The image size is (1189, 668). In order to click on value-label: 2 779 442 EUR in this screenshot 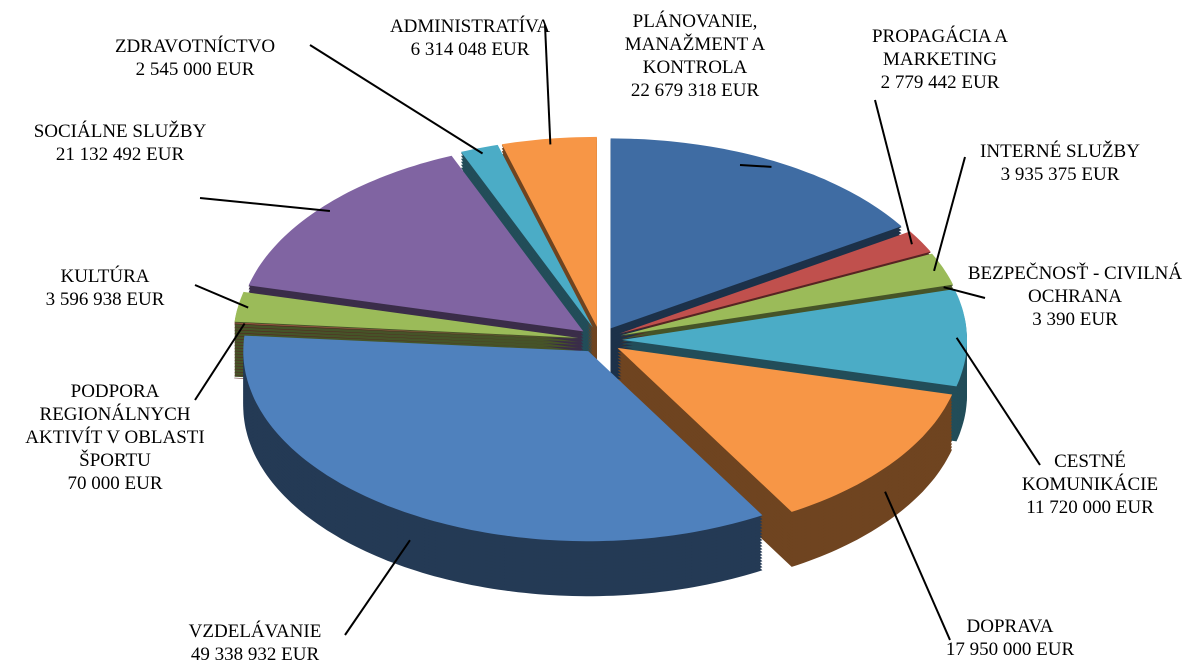, I will do `click(940, 82)`.